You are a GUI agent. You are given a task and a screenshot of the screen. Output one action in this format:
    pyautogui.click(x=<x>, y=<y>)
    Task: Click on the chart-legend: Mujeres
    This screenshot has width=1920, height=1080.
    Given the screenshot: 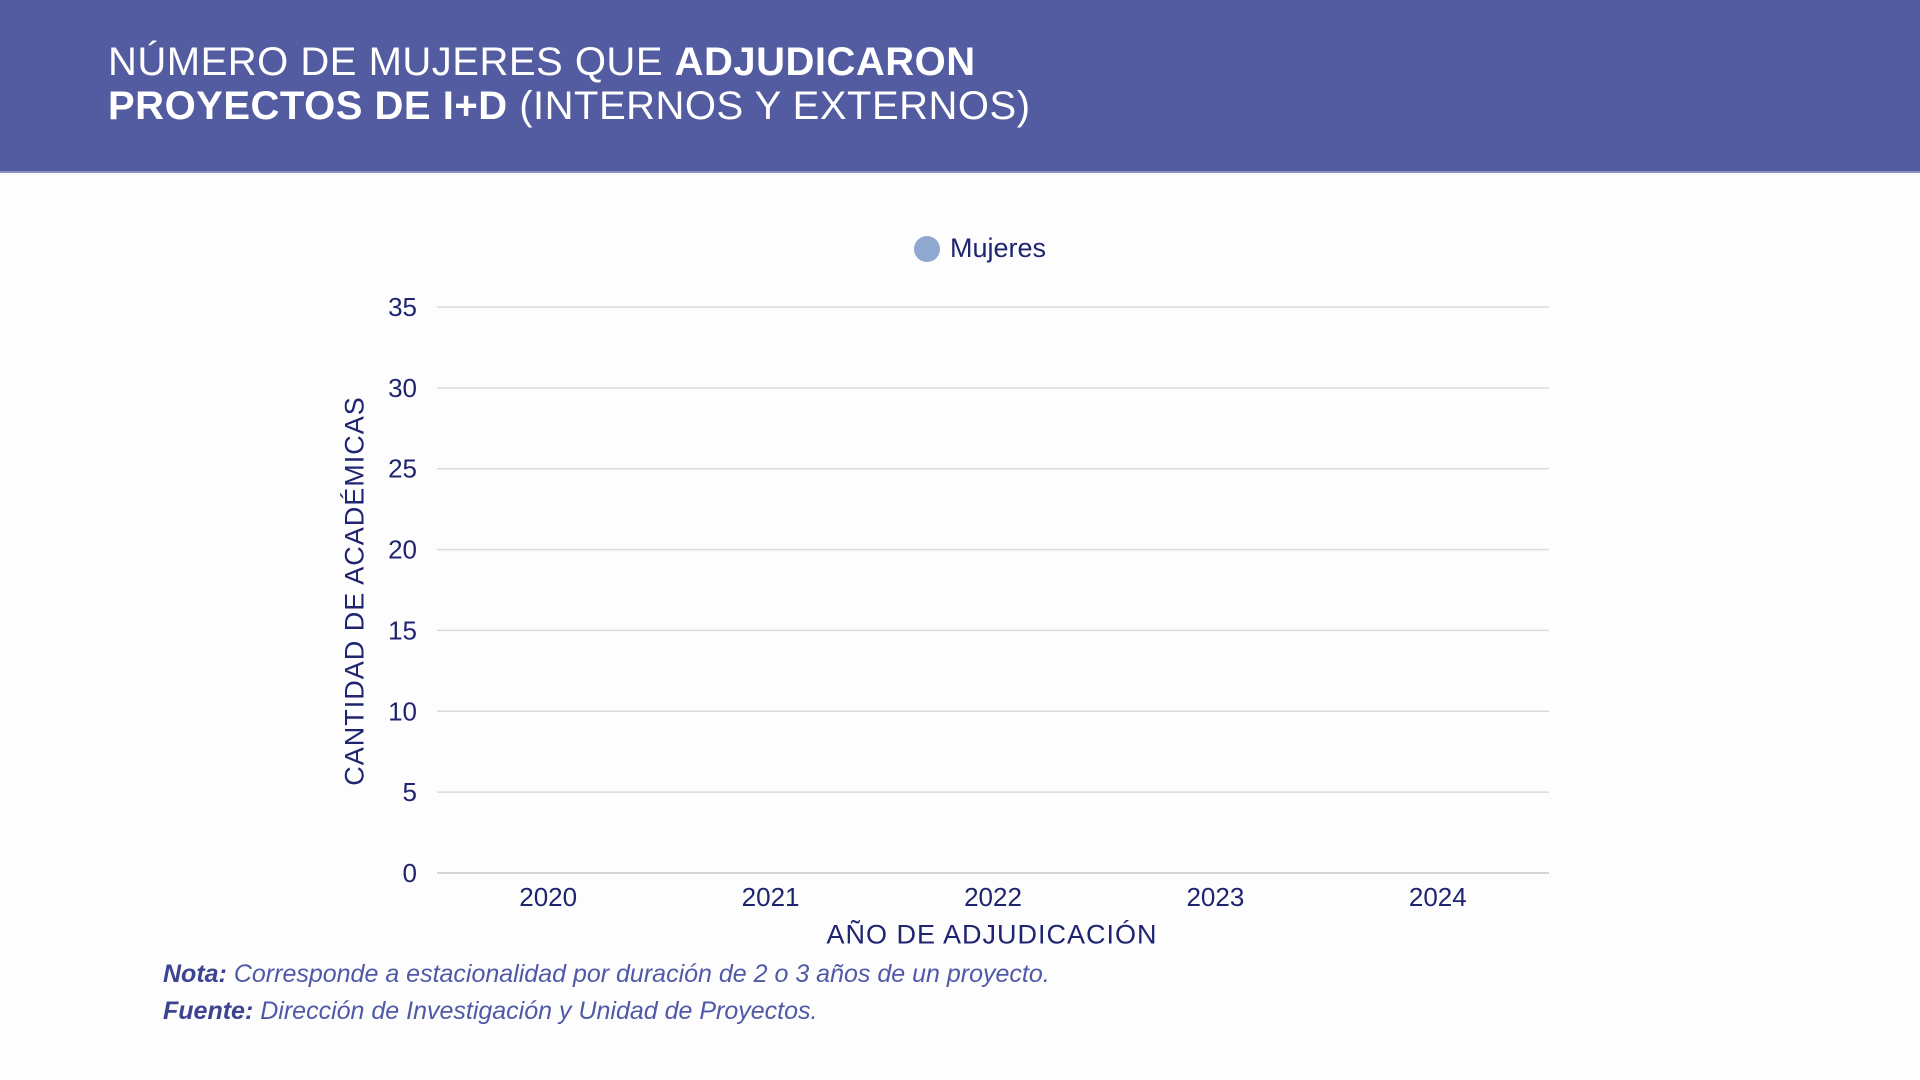 What is the action you would take?
    pyautogui.click(x=980, y=248)
    